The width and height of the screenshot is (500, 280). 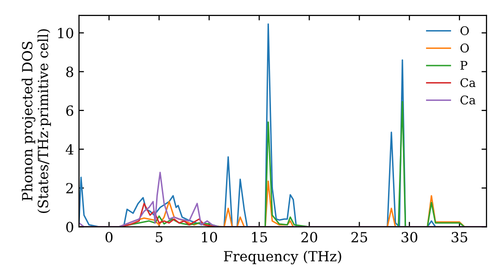 What do you see at coordinates (159, 237) in the screenshot?
I see `x-tick-label: 5` at bounding box center [159, 237].